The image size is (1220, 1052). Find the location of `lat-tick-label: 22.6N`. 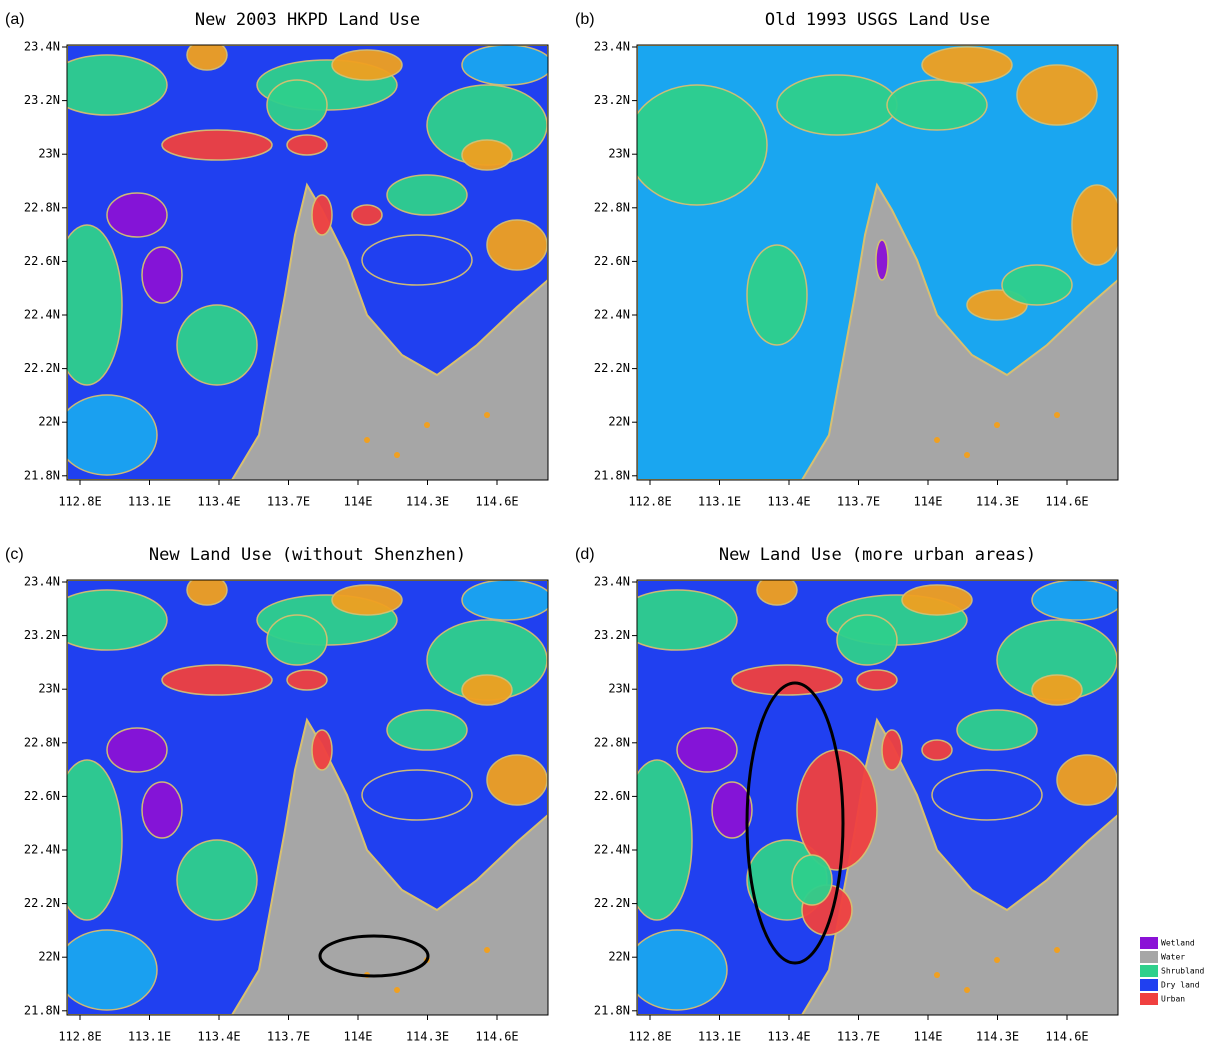

lat-tick-label: 22.6N is located at coordinates (42, 261).